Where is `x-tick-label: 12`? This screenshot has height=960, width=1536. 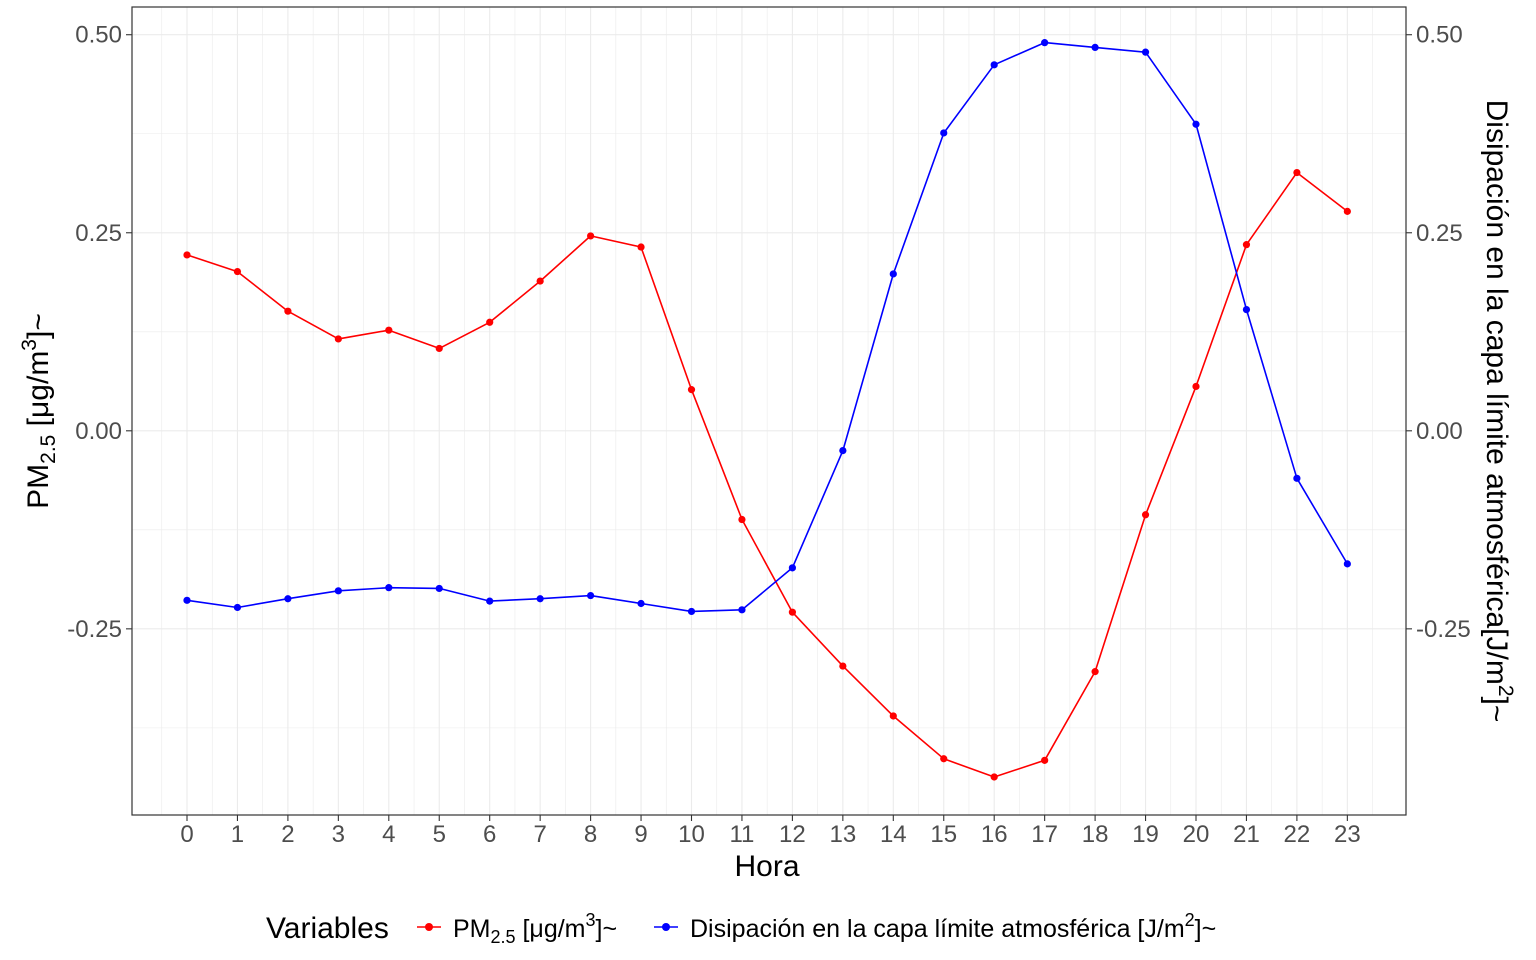
x-tick-label: 12 is located at coordinates (792, 834).